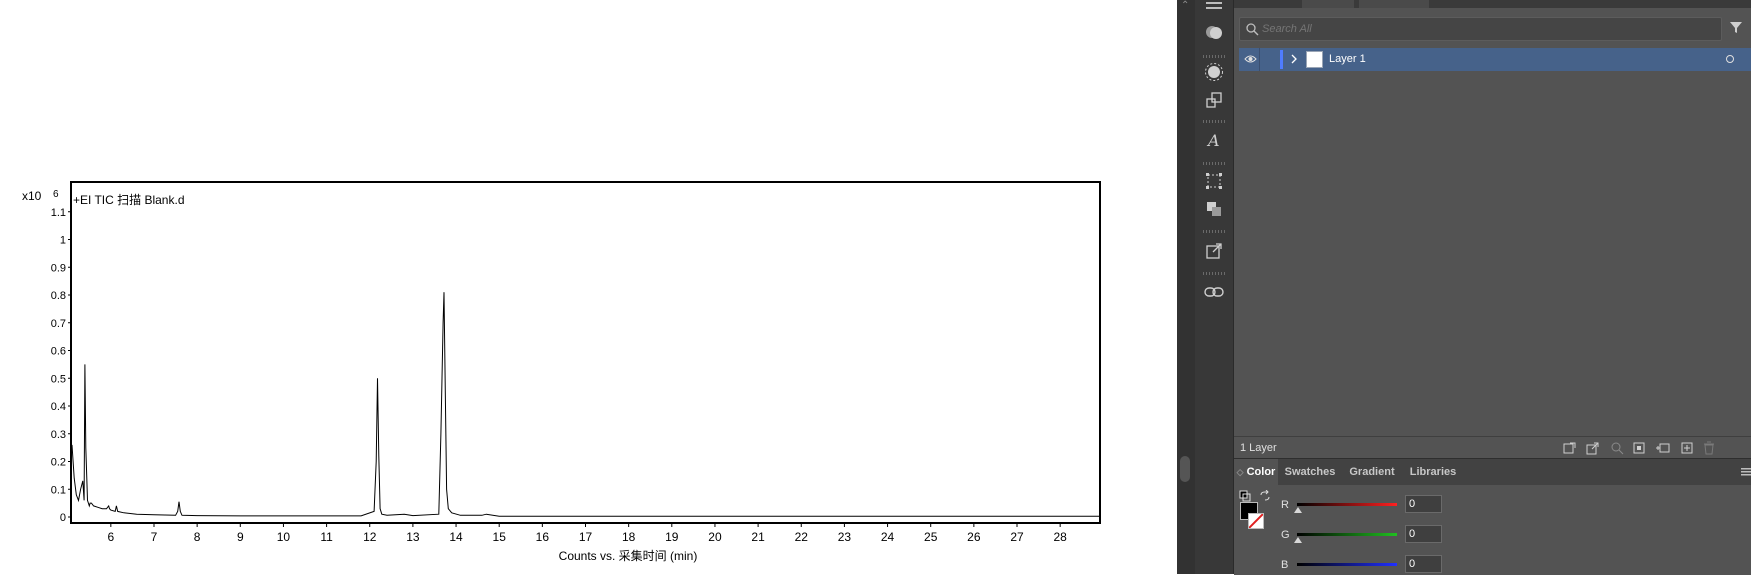 This screenshot has height=575, width=1751. I want to click on transform-icon, so click(1214, 100).